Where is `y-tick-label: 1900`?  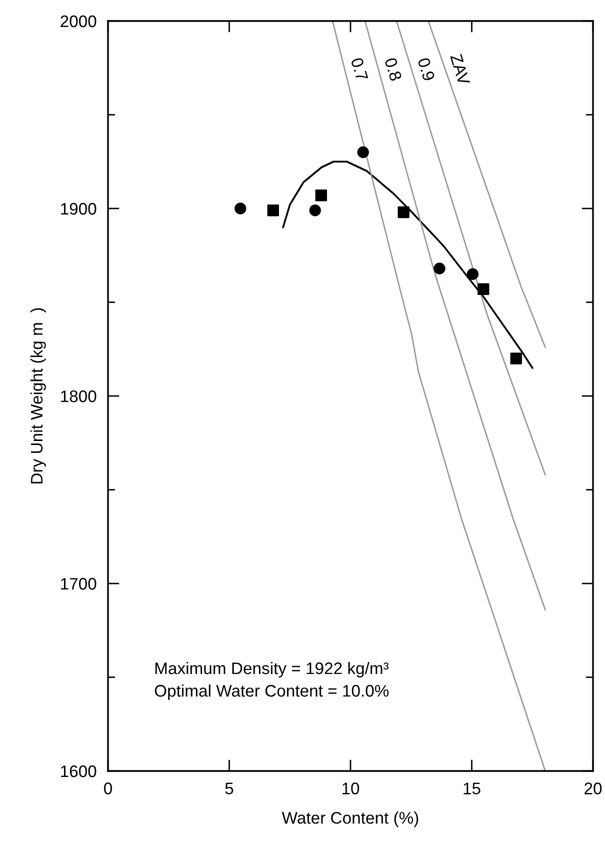 y-tick-label: 1900 is located at coordinates (78, 208).